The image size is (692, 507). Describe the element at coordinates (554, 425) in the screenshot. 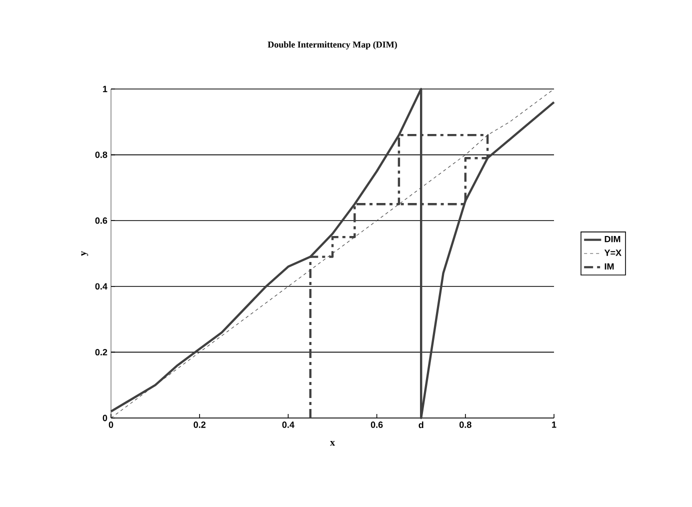

I see `x-tick-label: 1` at that location.